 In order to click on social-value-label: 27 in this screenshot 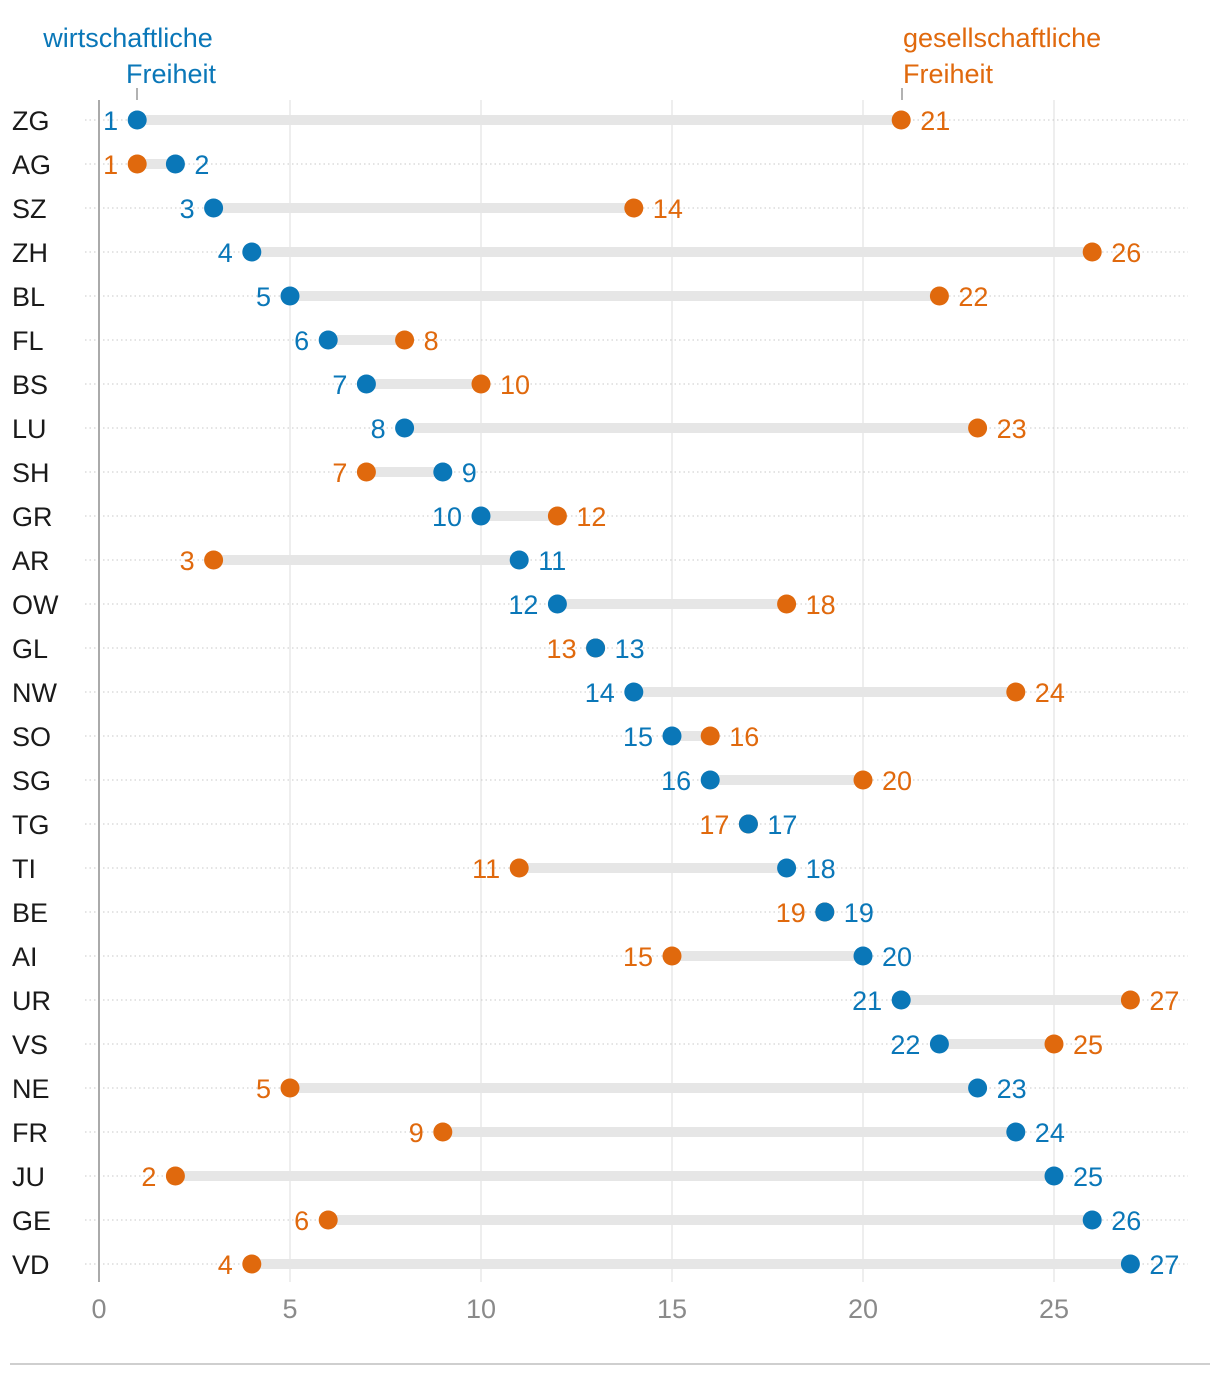, I will do `click(1164, 1001)`.